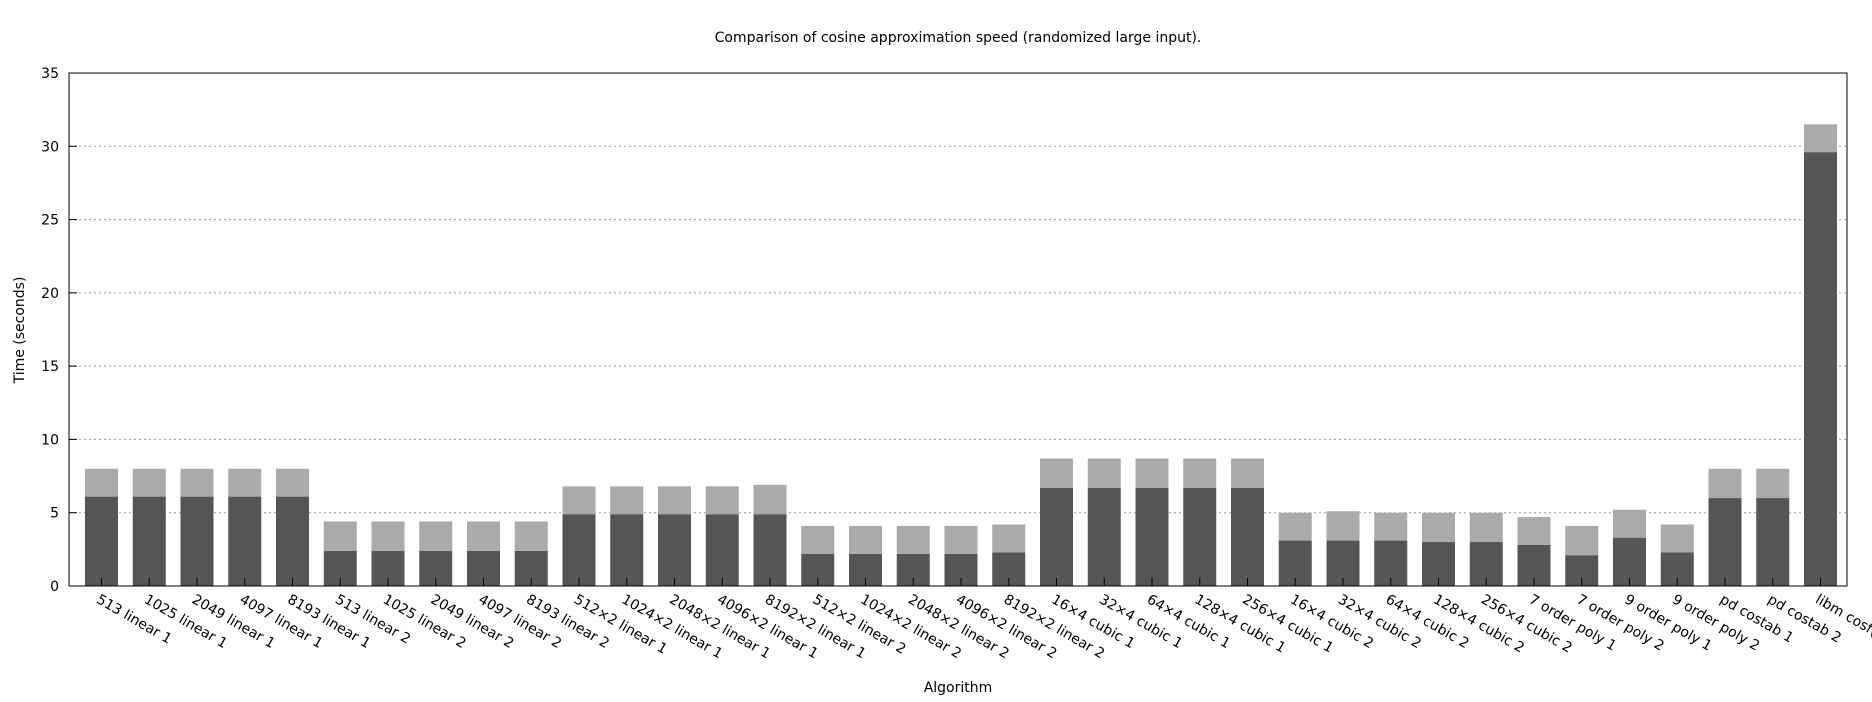 The image size is (1872, 702). Describe the element at coordinates (59, 330) in the screenshot. I see `y-axis: 0 5 10 15 20 25 30 35` at that location.